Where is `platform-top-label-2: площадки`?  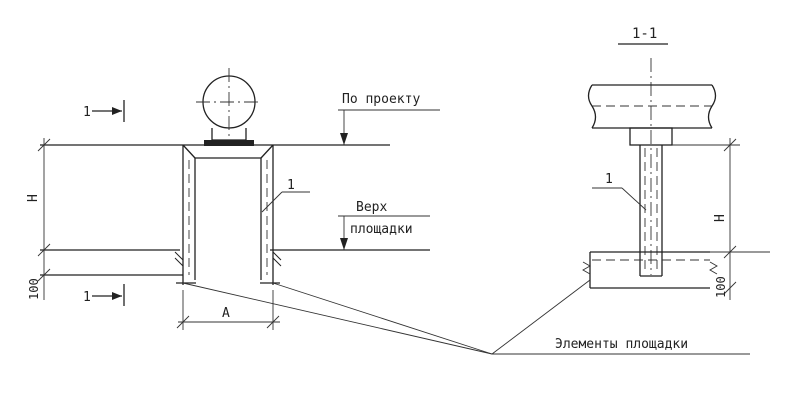
platform-top-label-2: площадки is located at coordinates (381, 229).